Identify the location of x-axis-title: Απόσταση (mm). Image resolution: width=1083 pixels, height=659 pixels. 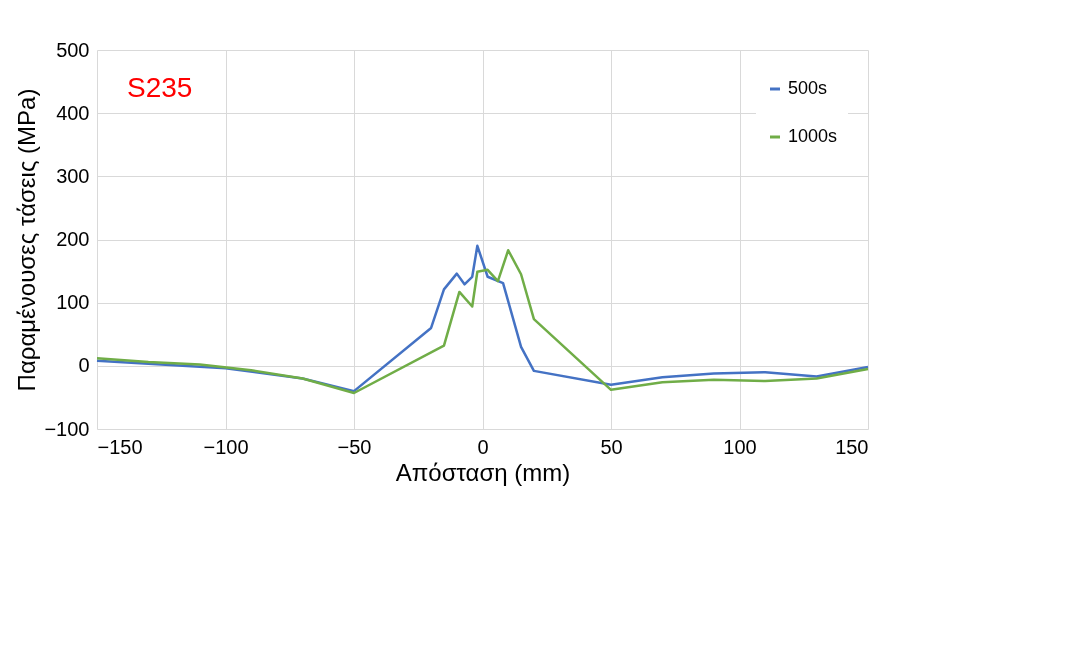
(483, 472).